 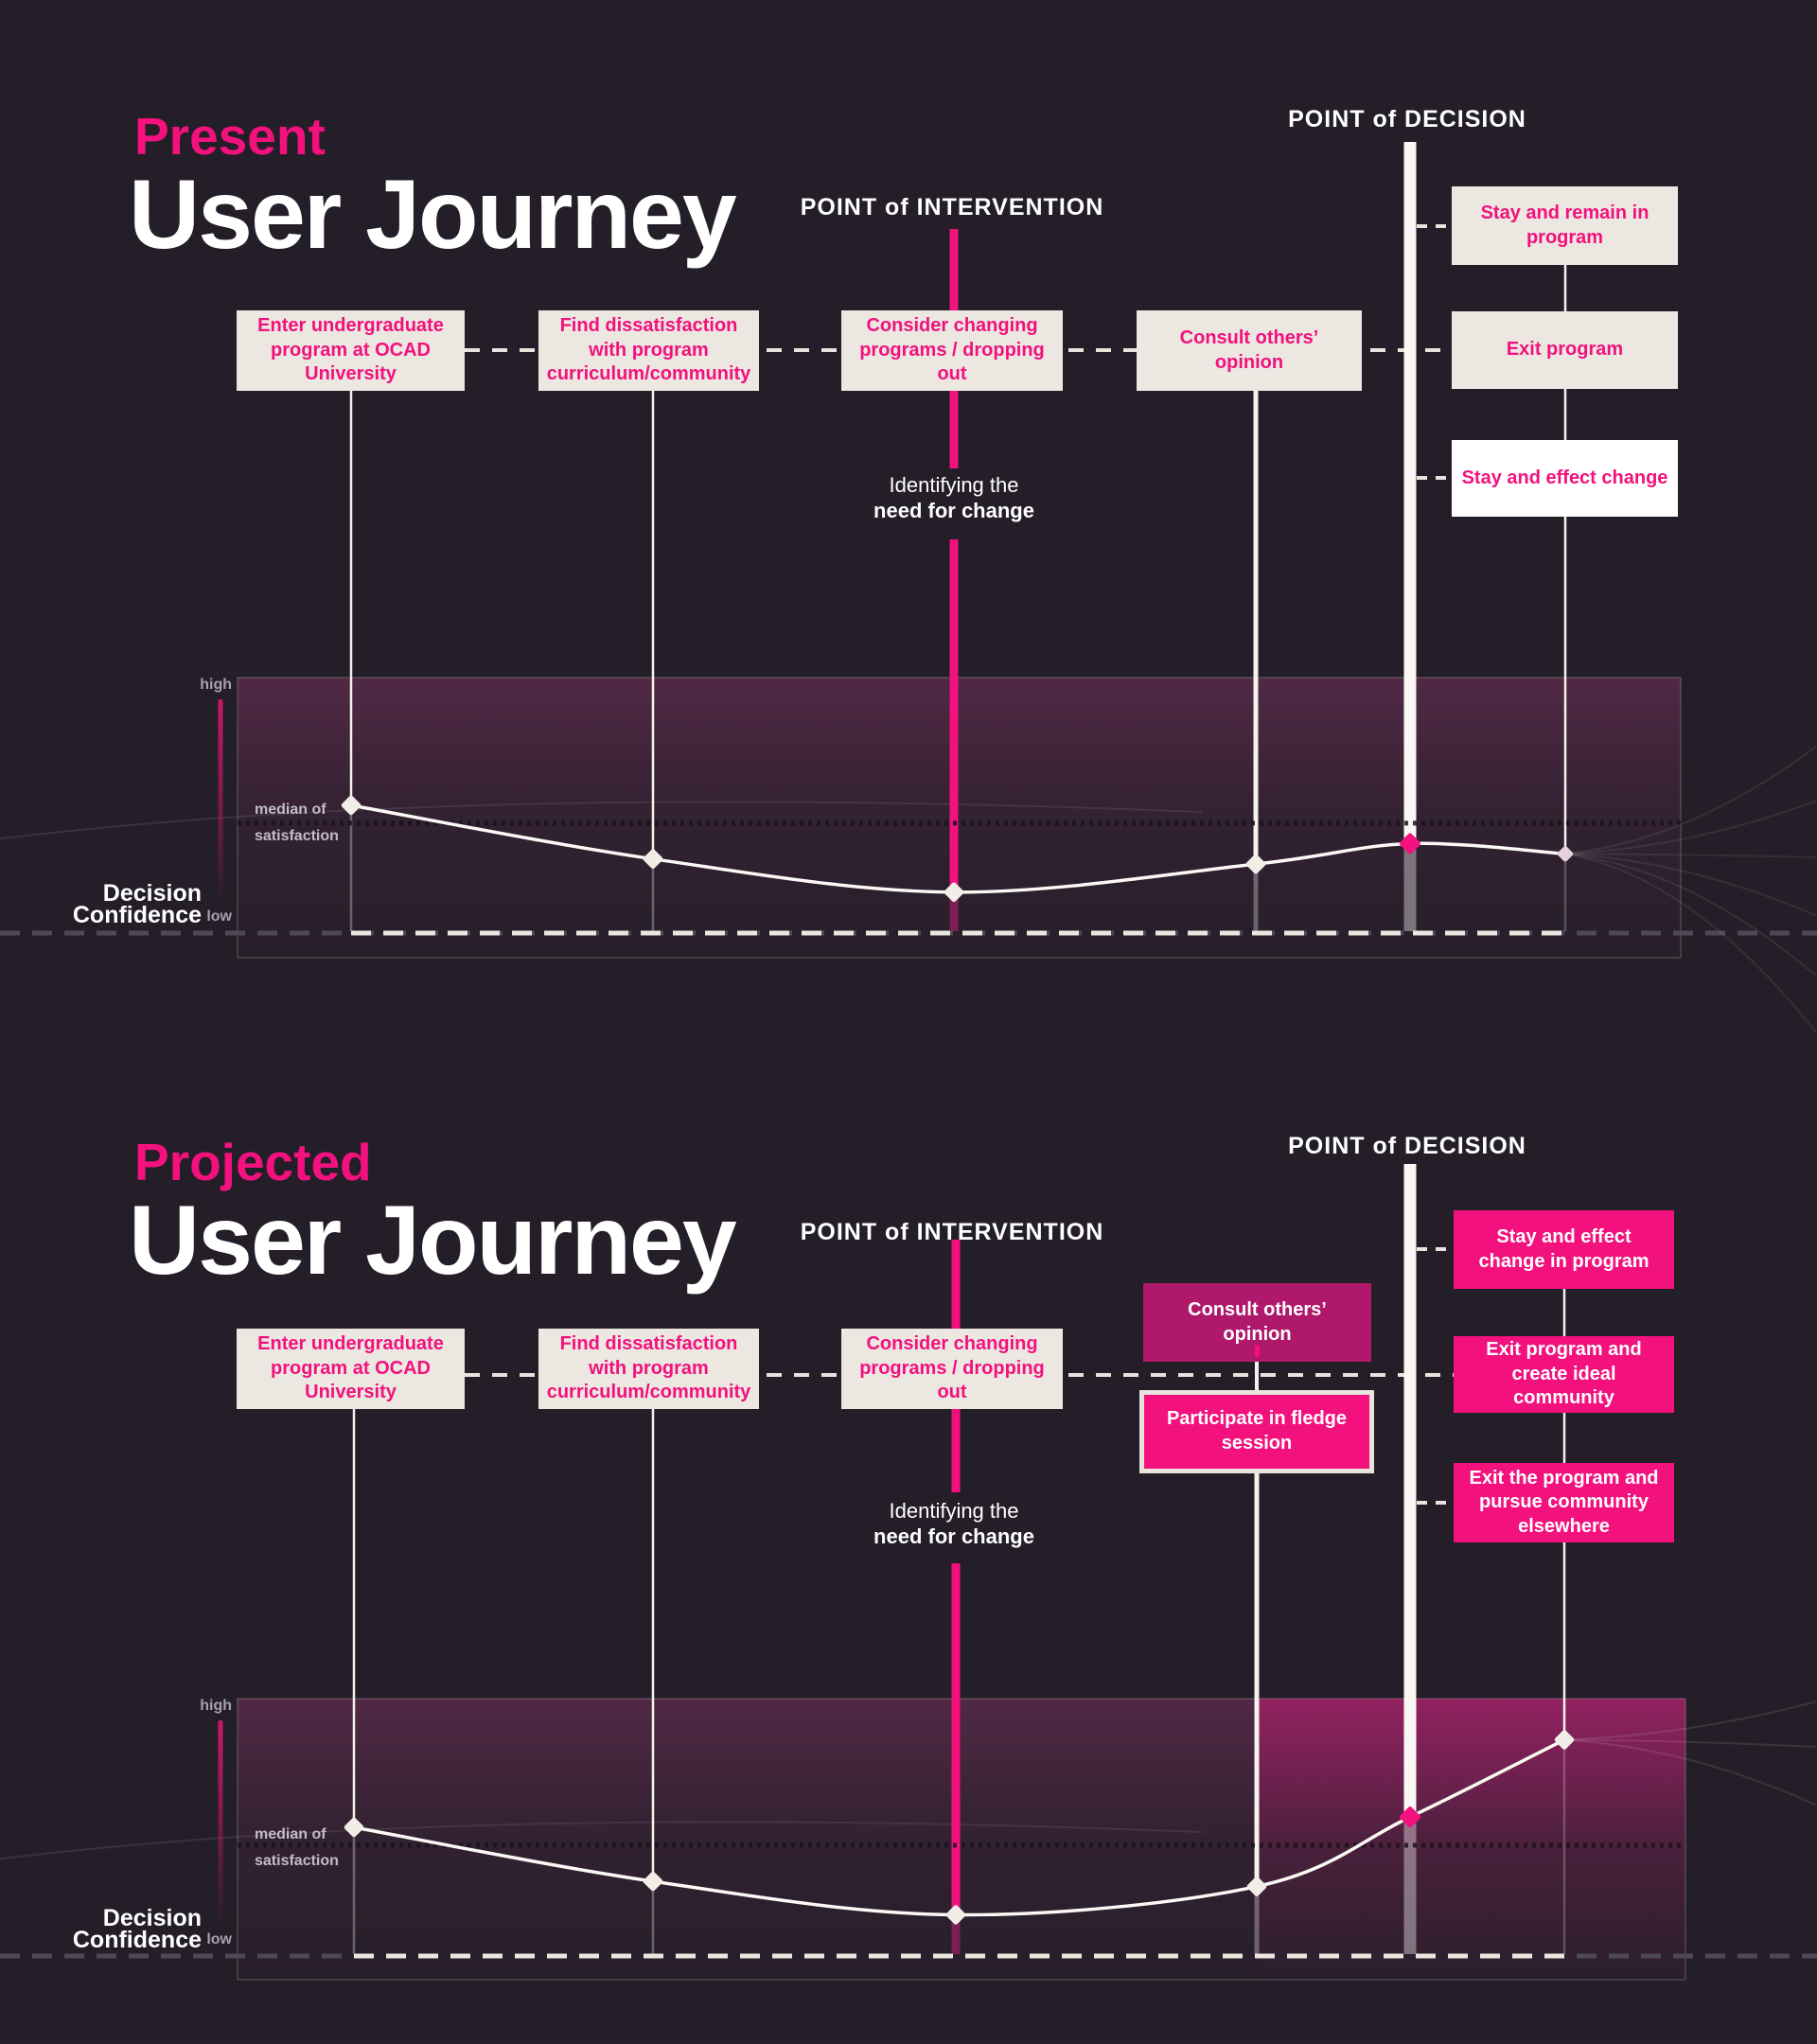 What do you see at coordinates (291, 1834) in the screenshot?
I see `projected-median-label-line1: median of` at bounding box center [291, 1834].